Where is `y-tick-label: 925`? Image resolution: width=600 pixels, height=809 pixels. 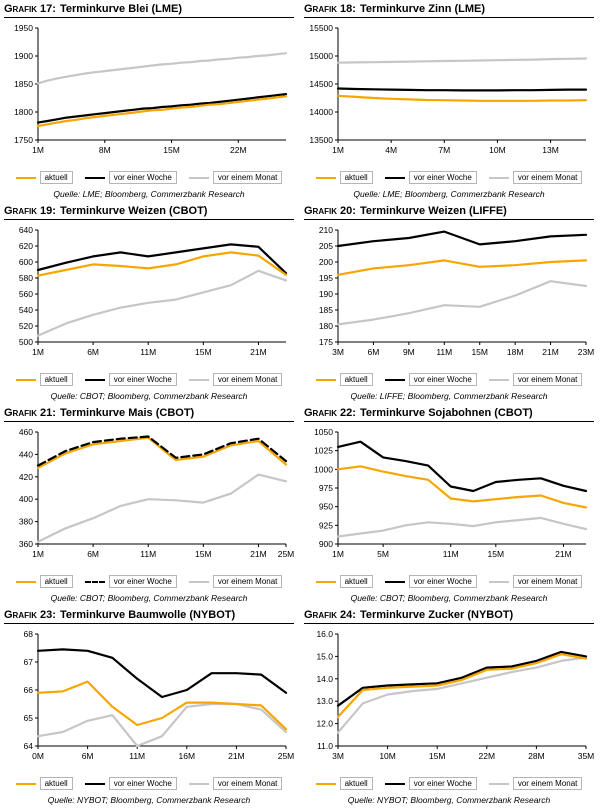 y-tick-label: 925 is located at coordinates (326, 525).